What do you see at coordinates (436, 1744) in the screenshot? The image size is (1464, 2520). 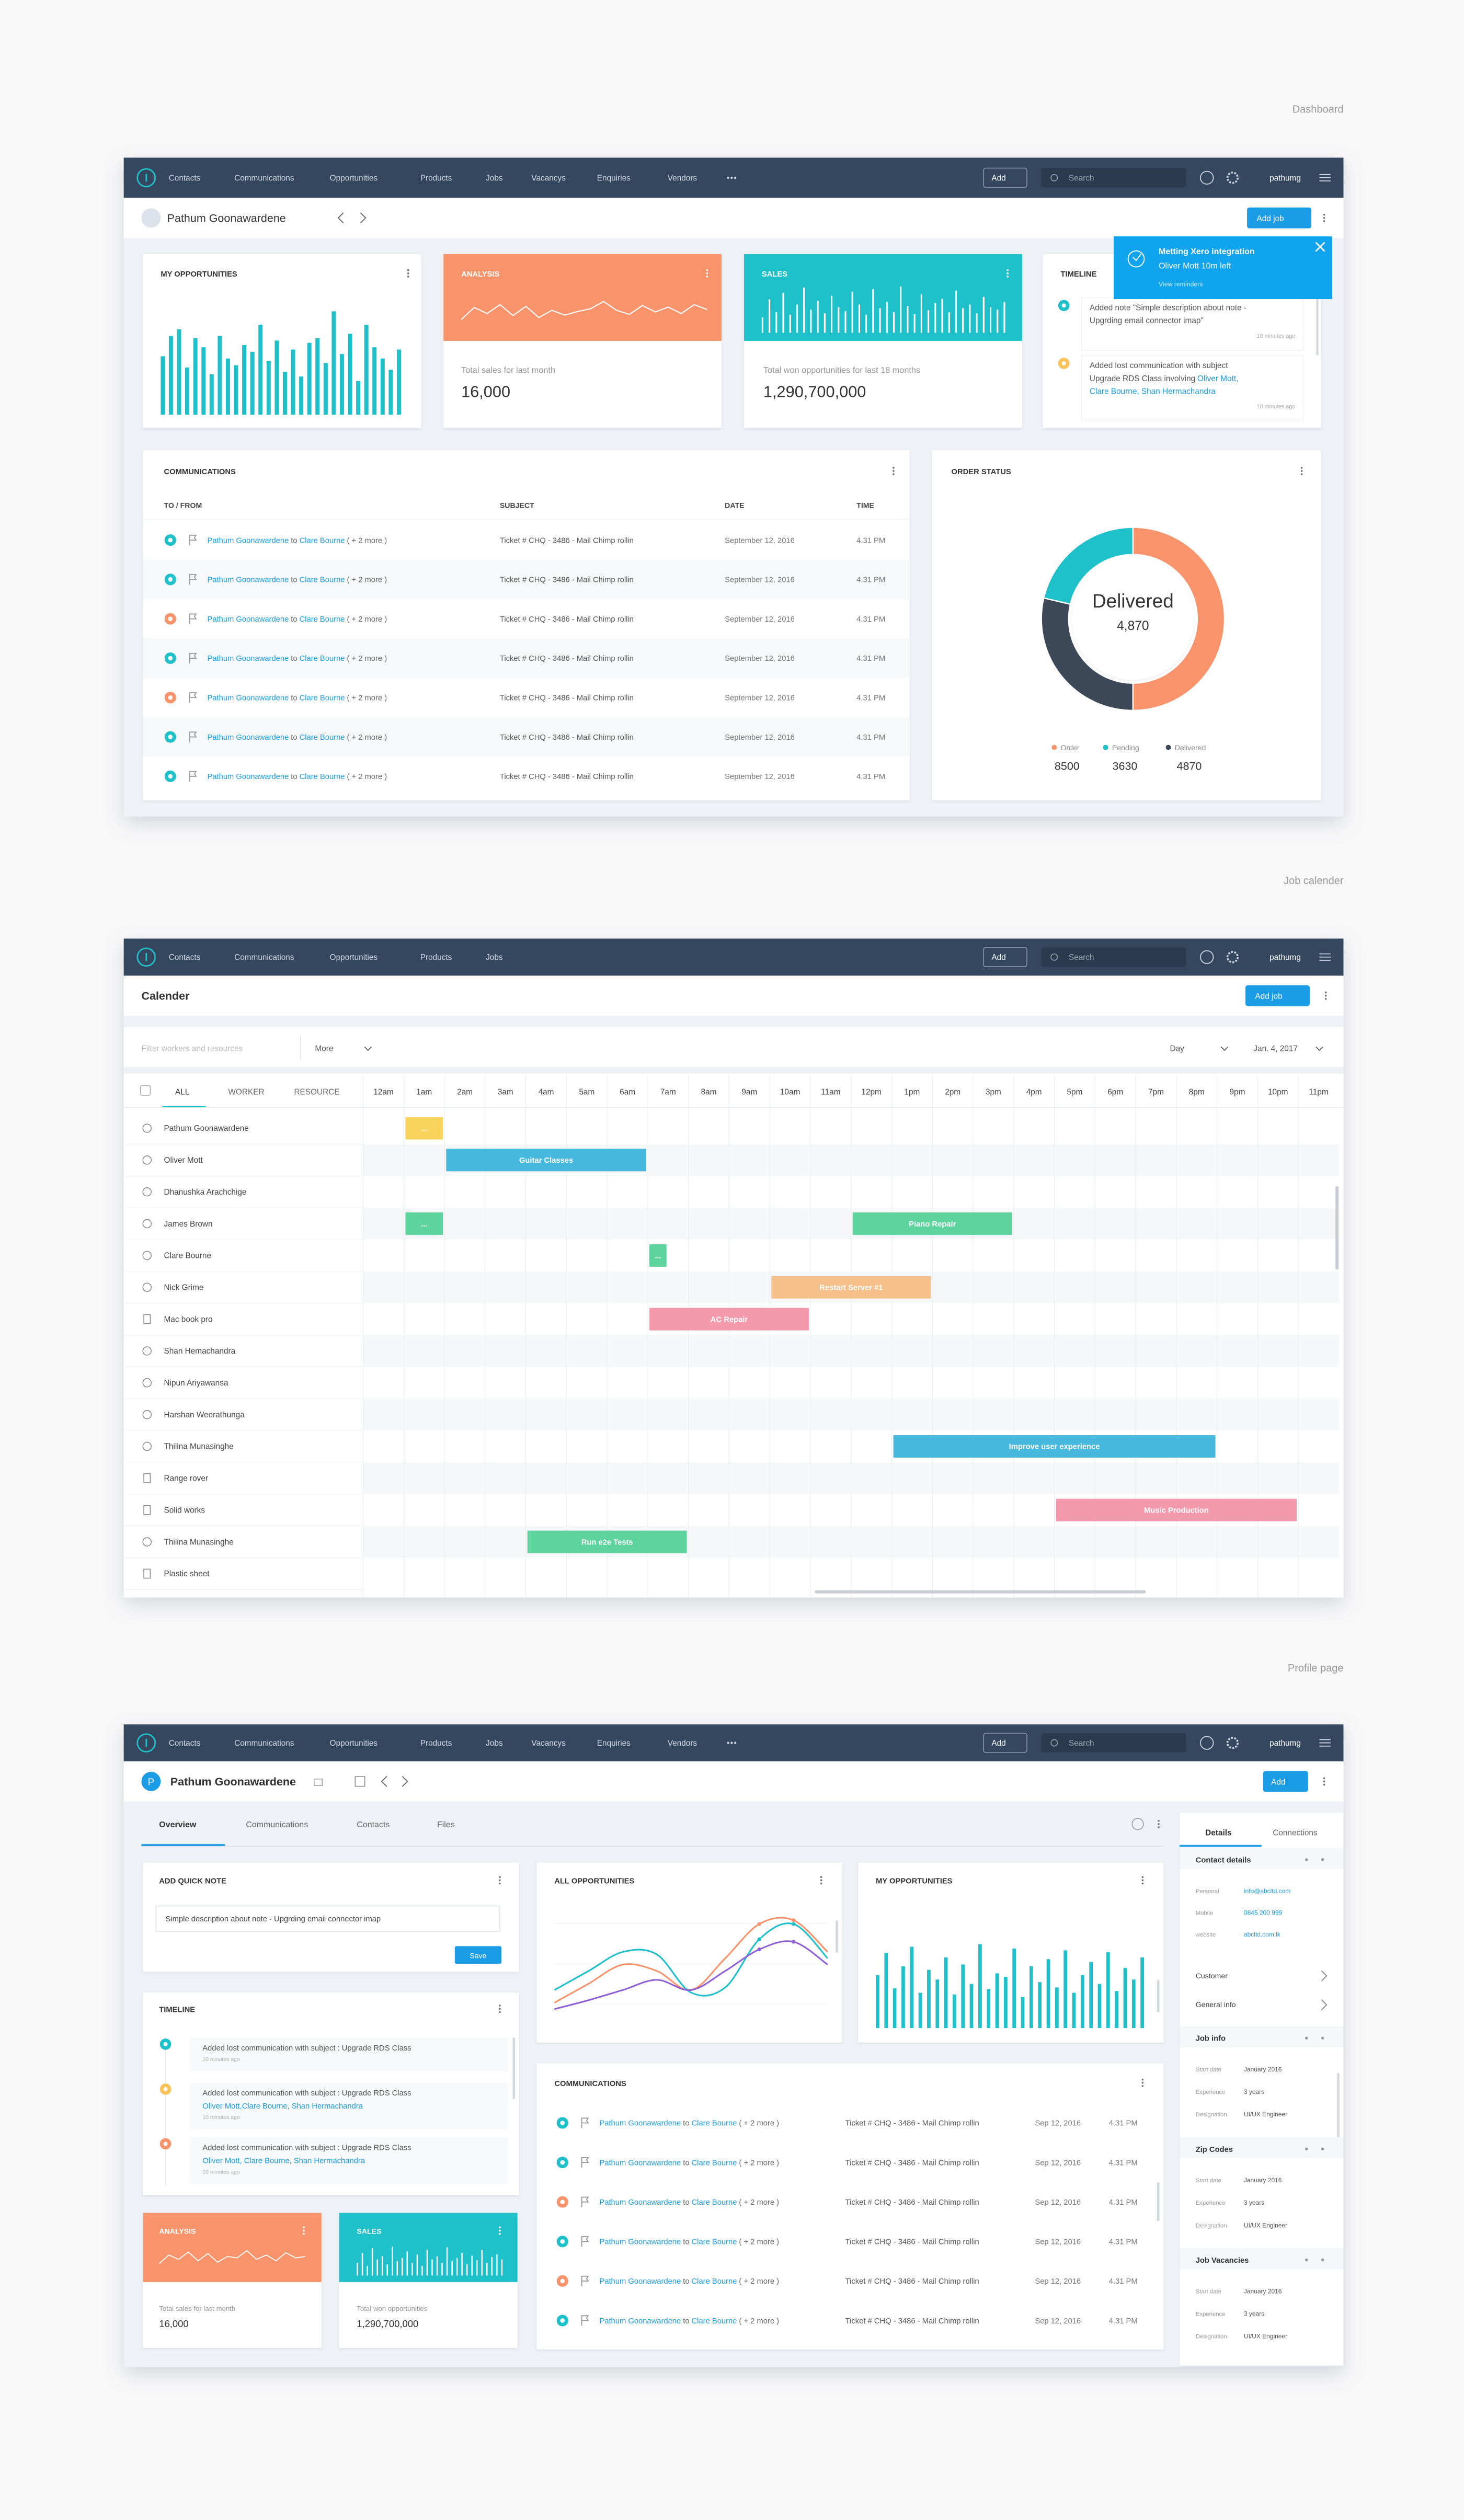 I see `nav-item: Products` at bounding box center [436, 1744].